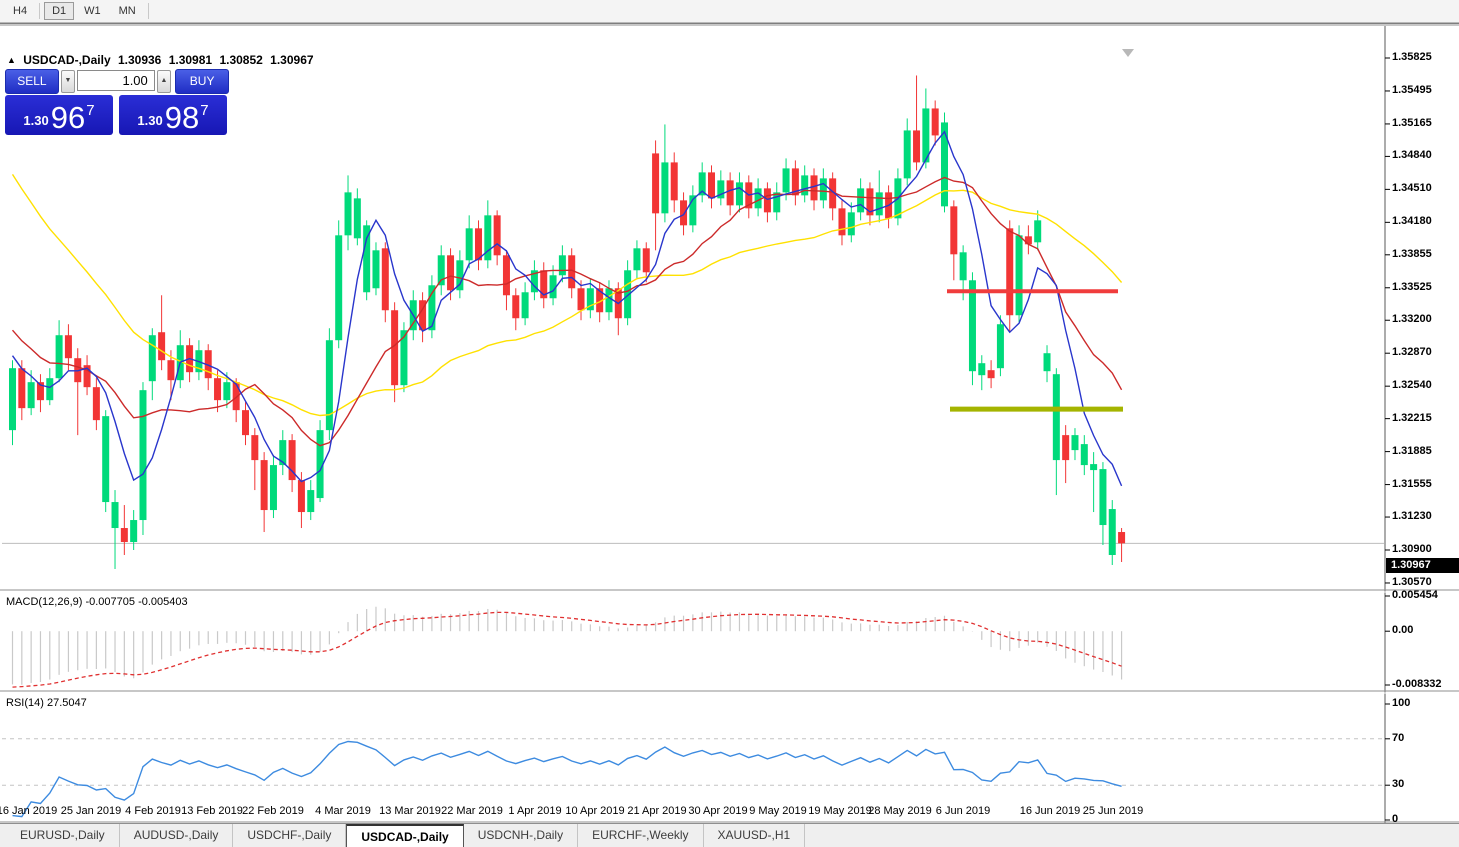  I want to click on current-price-tag: 1.30967, so click(1422, 566).